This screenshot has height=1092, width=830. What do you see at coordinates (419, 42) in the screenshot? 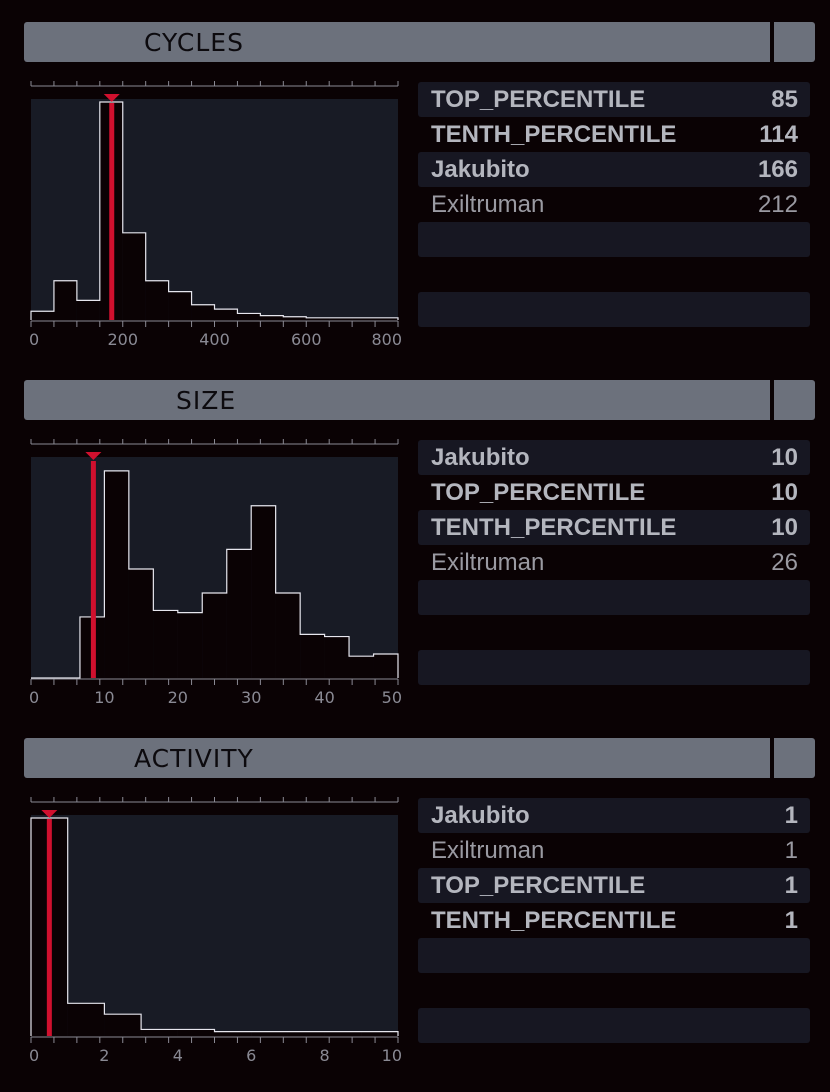
I see `cycles-header: CYCLES` at bounding box center [419, 42].